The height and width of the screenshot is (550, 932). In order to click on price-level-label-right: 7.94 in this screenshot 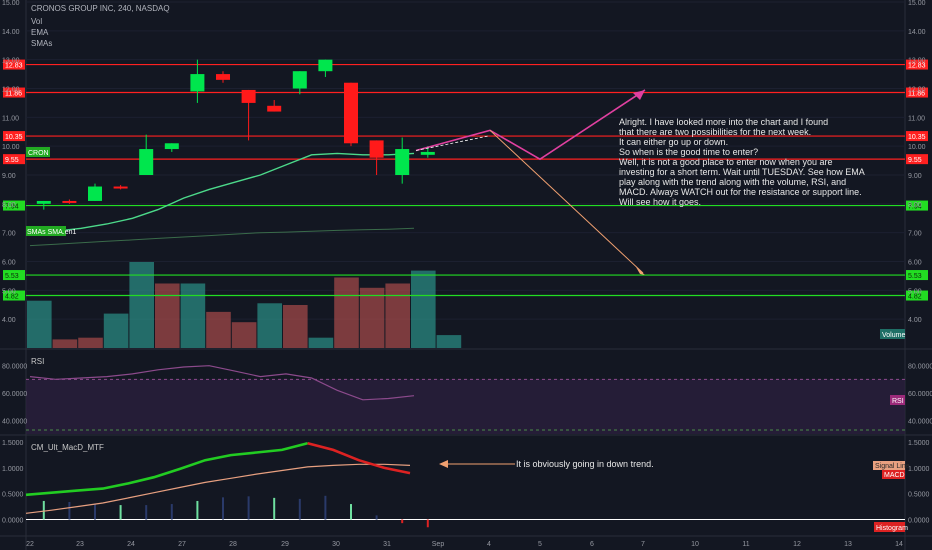, I will do `click(915, 207)`.